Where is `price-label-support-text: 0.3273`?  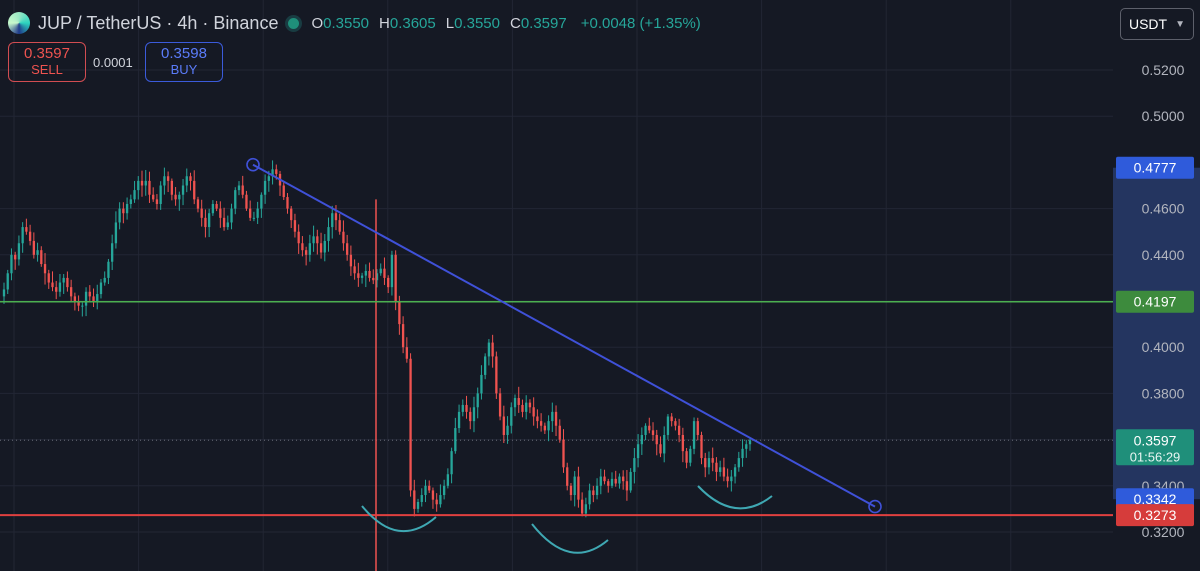 price-label-support-text: 0.3273 is located at coordinates (1155, 515).